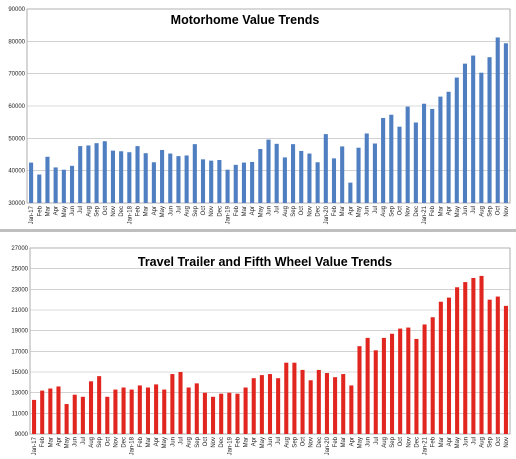  What do you see at coordinates (16, 204) in the screenshot?
I see `motorhome-y-tick-label: 30000` at bounding box center [16, 204].